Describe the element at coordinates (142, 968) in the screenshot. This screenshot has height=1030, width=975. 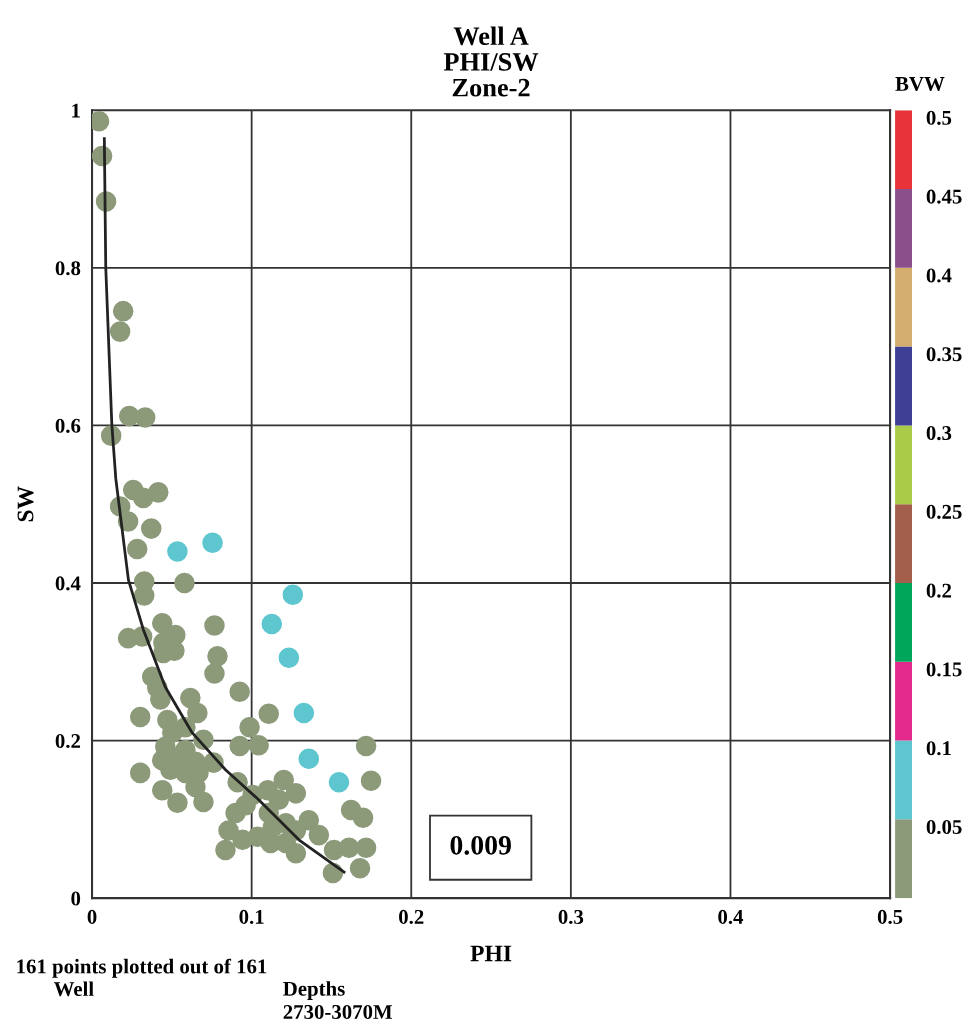
I see `text: 161 points plotted out of 161` at that location.